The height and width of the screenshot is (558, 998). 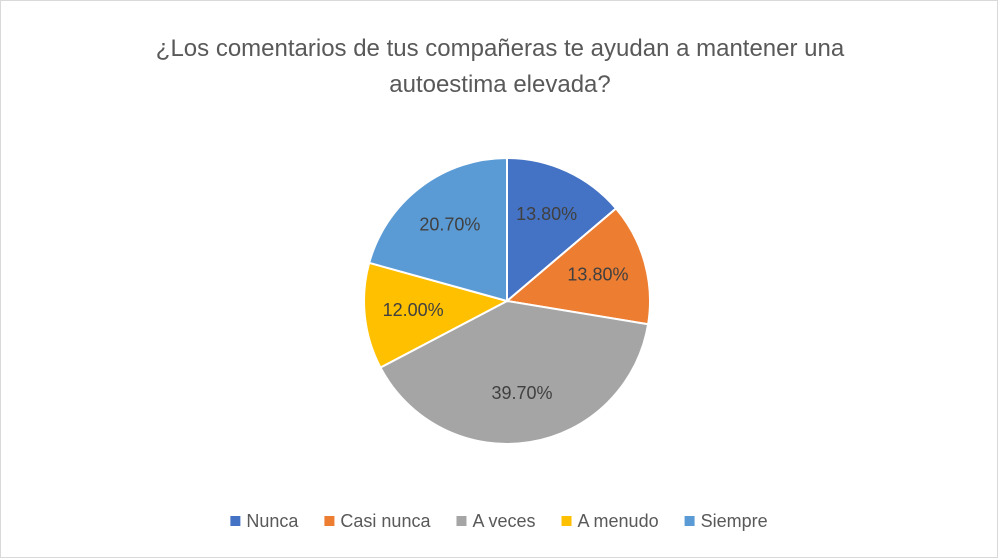 What do you see at coordinates (272, 521) in the screenshot?
I see `legend-label: Nunca` at bounding box center [272, 521].